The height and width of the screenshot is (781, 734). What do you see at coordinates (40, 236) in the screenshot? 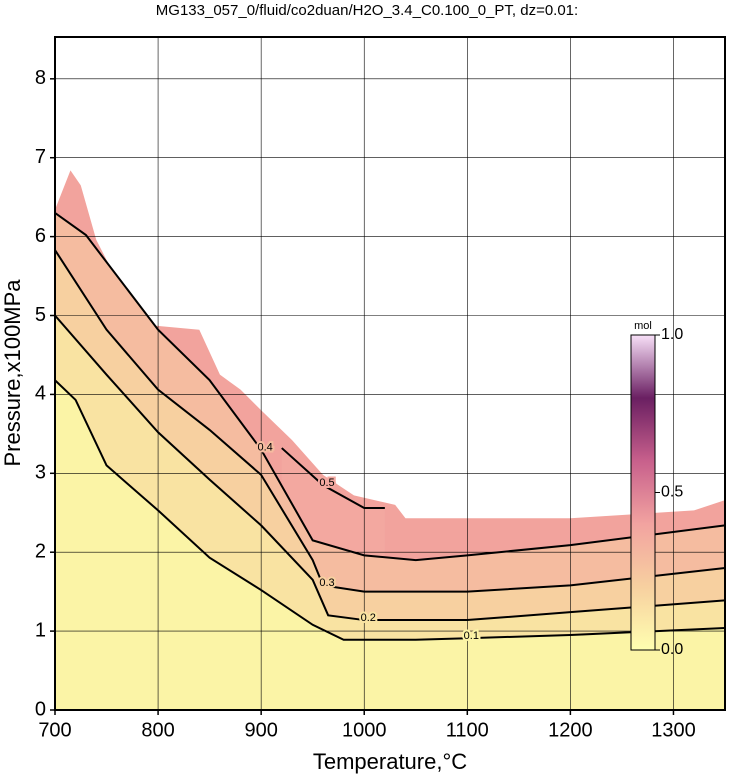
I see `y-tick-label: 6` at bounding box center [40, 236].